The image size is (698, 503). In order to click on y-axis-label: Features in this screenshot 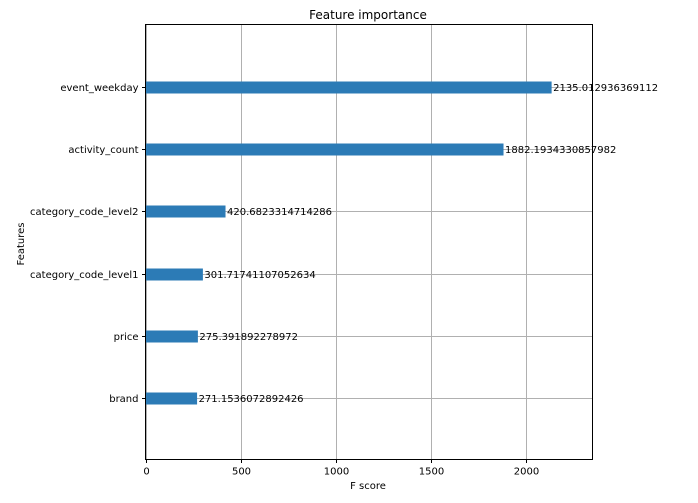, I will do `click(21, 244)`.